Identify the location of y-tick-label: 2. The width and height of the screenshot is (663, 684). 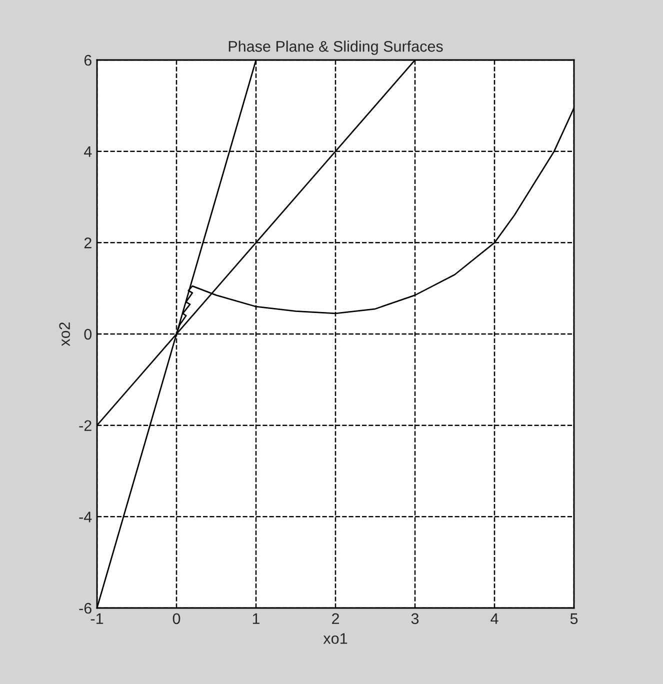
(88, 243).